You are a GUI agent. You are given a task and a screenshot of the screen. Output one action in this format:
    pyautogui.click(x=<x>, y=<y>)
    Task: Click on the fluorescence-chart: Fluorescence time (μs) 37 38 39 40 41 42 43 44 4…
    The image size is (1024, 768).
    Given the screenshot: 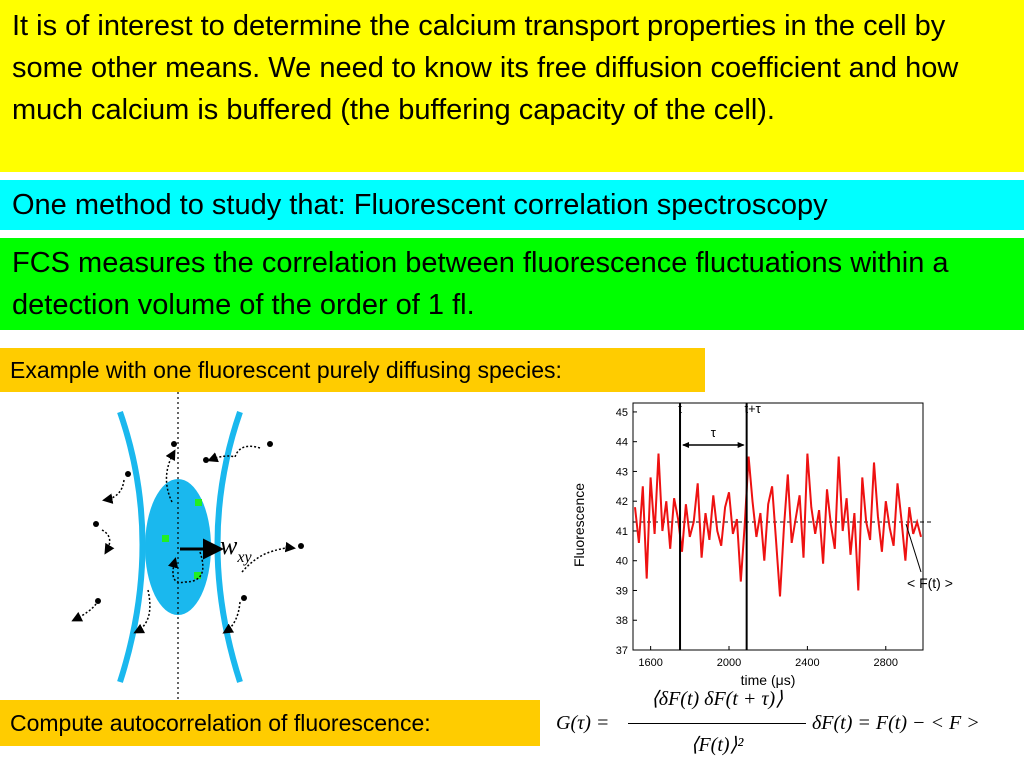 What is the action you would take?
    pyautogui.click(x=762, y=544)
    